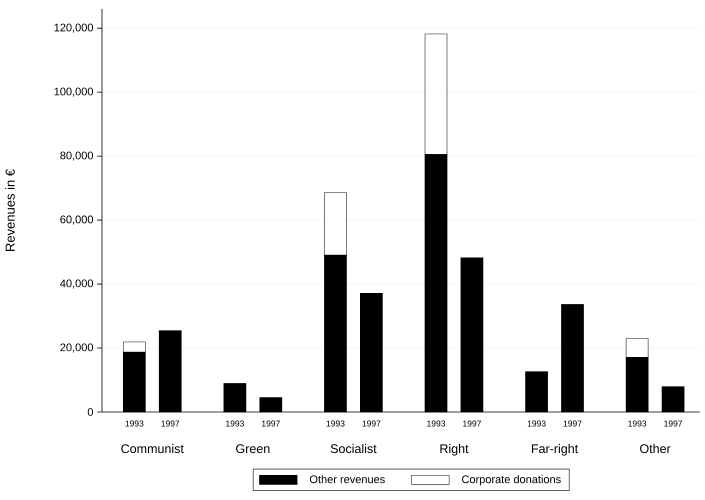  What do you see at coordinates (511, 480) in the screenshot?
I see `legend-label: Corporate donations` at bounding box center [511, 480].